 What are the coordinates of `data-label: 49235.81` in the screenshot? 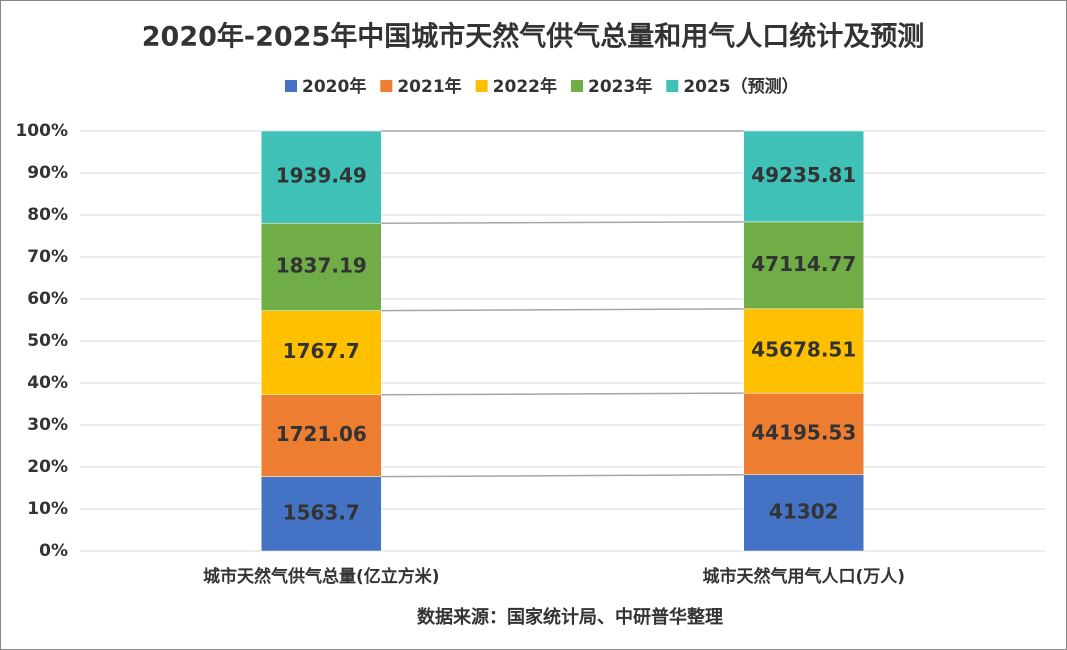 It's located at (803, 175).